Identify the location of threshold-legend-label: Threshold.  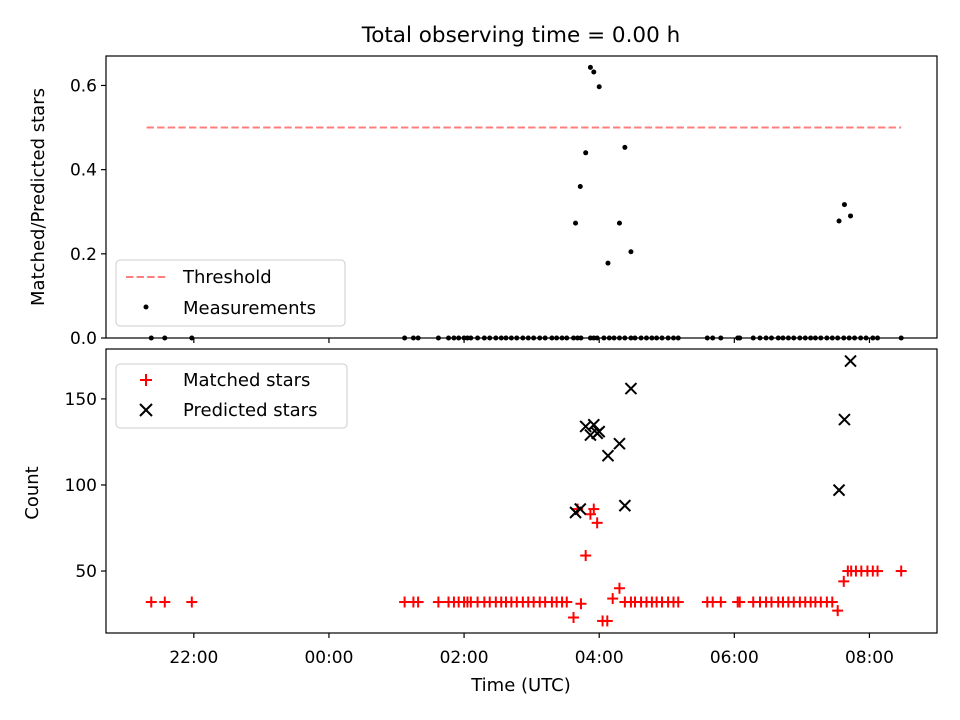
(227, 277).